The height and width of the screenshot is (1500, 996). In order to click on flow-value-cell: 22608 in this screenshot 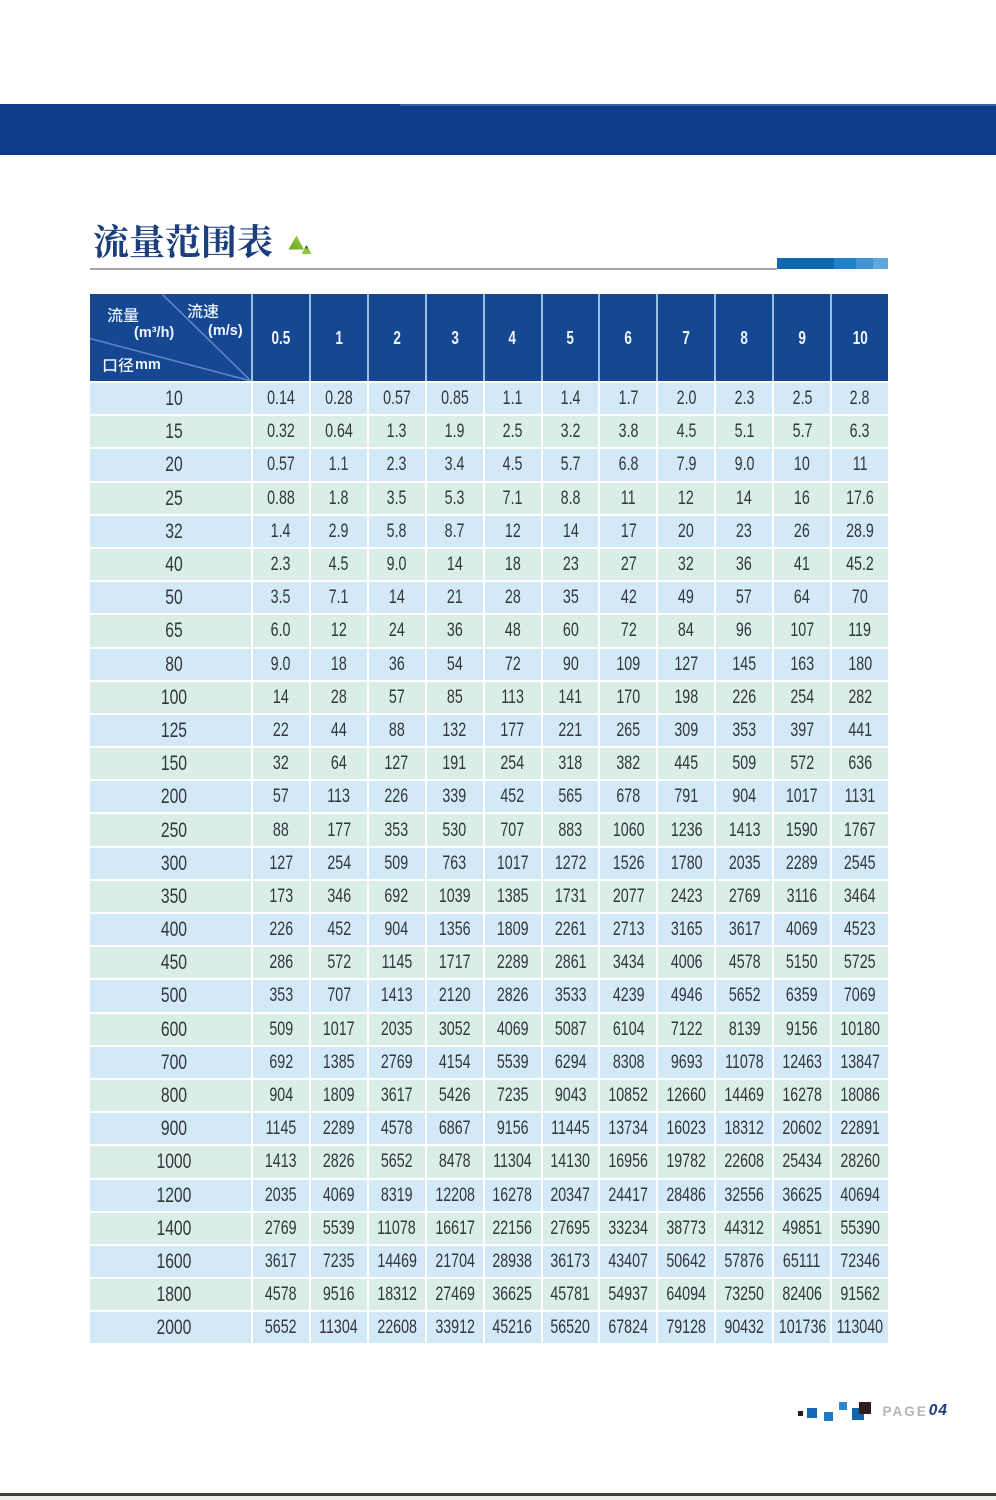, I will do `click(396, 1328)`.